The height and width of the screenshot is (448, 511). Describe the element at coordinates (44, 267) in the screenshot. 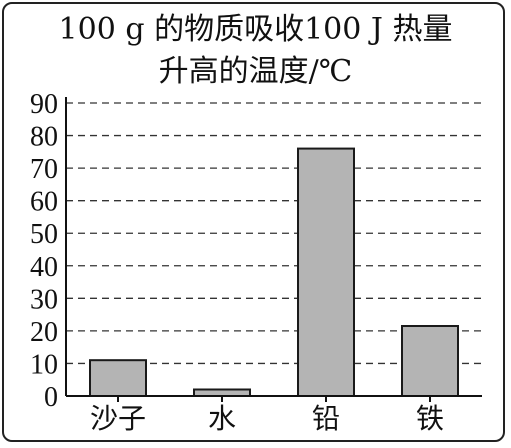

I see `y-tick-label-40: 40` at that location.